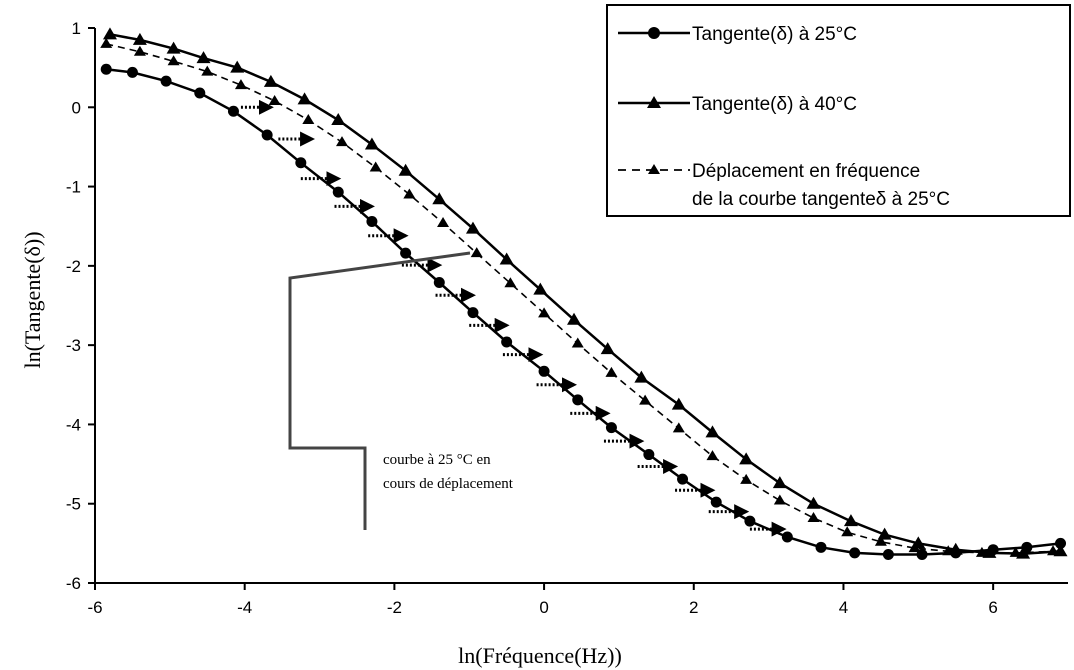 Image resolution: width=1074 pixels, height=670 pixels. I want to click on legend-label-shift-2: de la courbe tangenteδ à 25°C, so click(821, 199).